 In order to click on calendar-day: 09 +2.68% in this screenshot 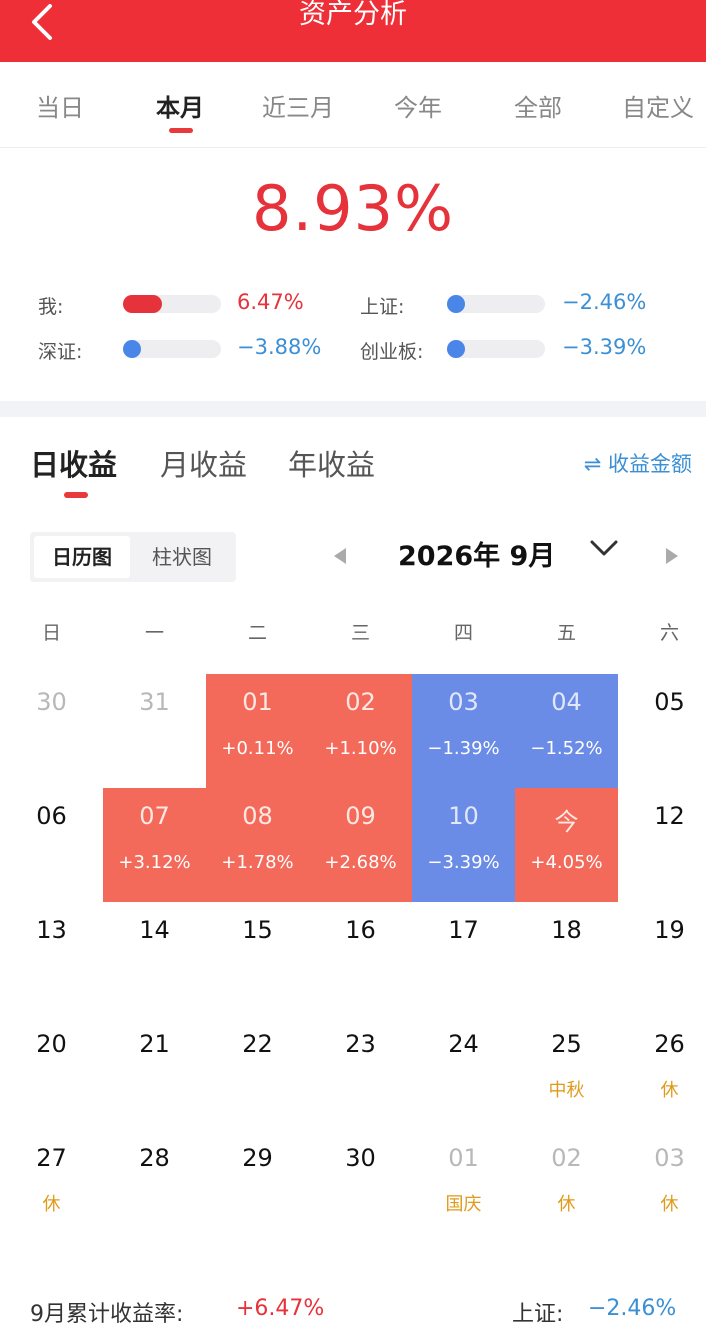, I will do `click(360, 845)`.